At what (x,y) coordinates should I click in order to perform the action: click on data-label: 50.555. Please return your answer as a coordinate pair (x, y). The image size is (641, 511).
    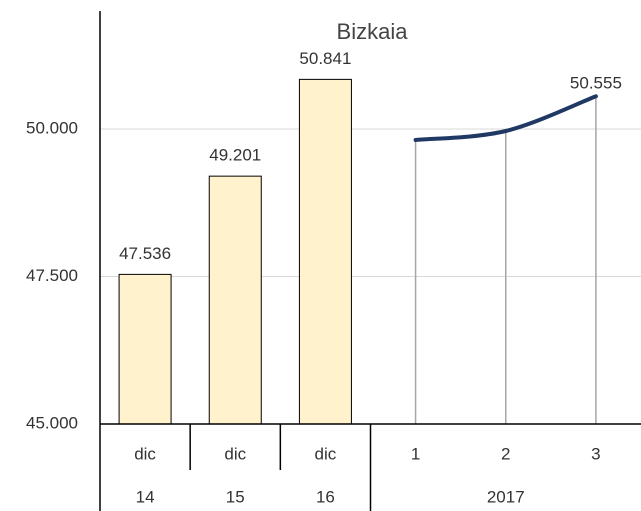
    Looking at the image, I should click on (596, 83).